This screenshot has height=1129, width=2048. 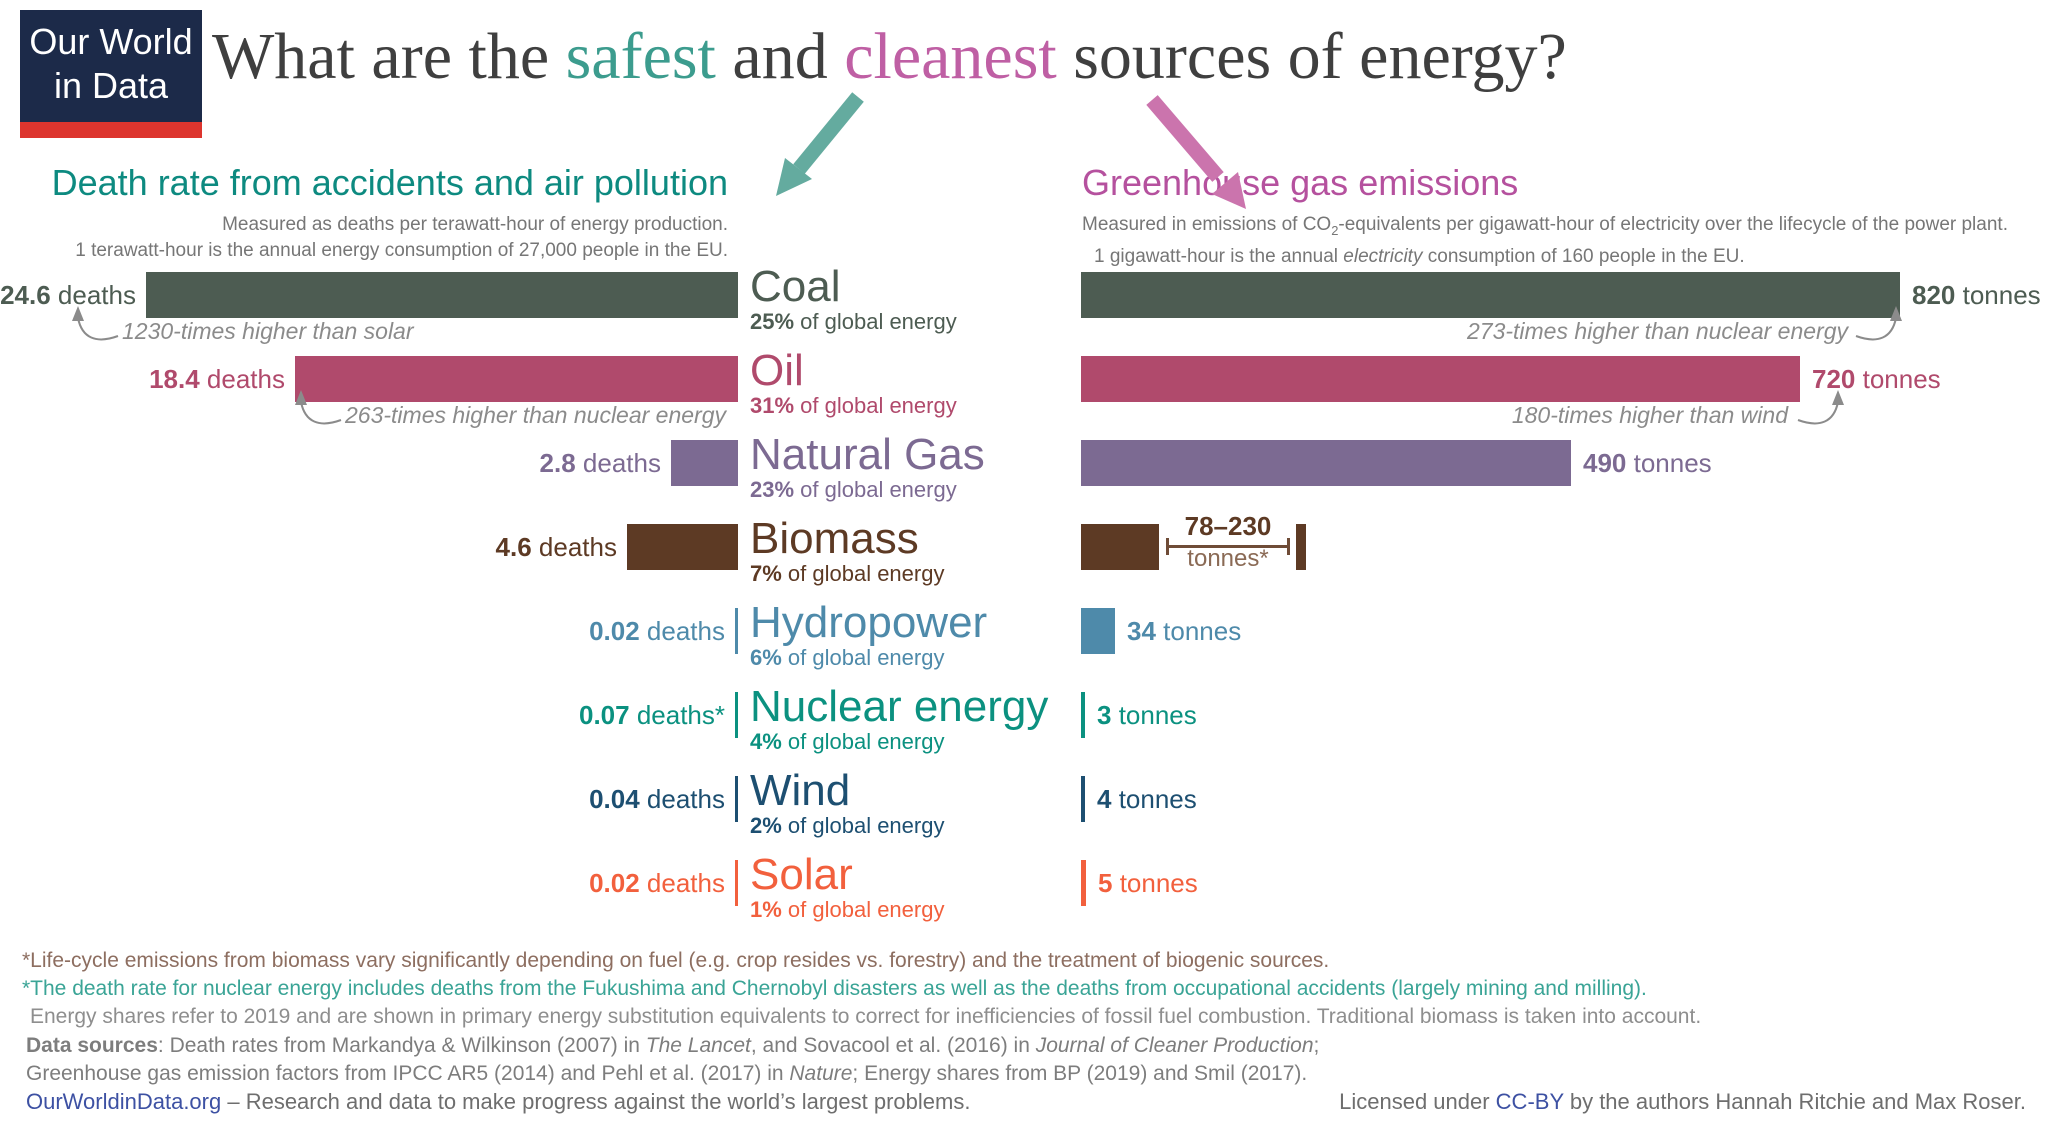 I want to click on oil-tonnes-value: 720, so click(x=1834, y=379).